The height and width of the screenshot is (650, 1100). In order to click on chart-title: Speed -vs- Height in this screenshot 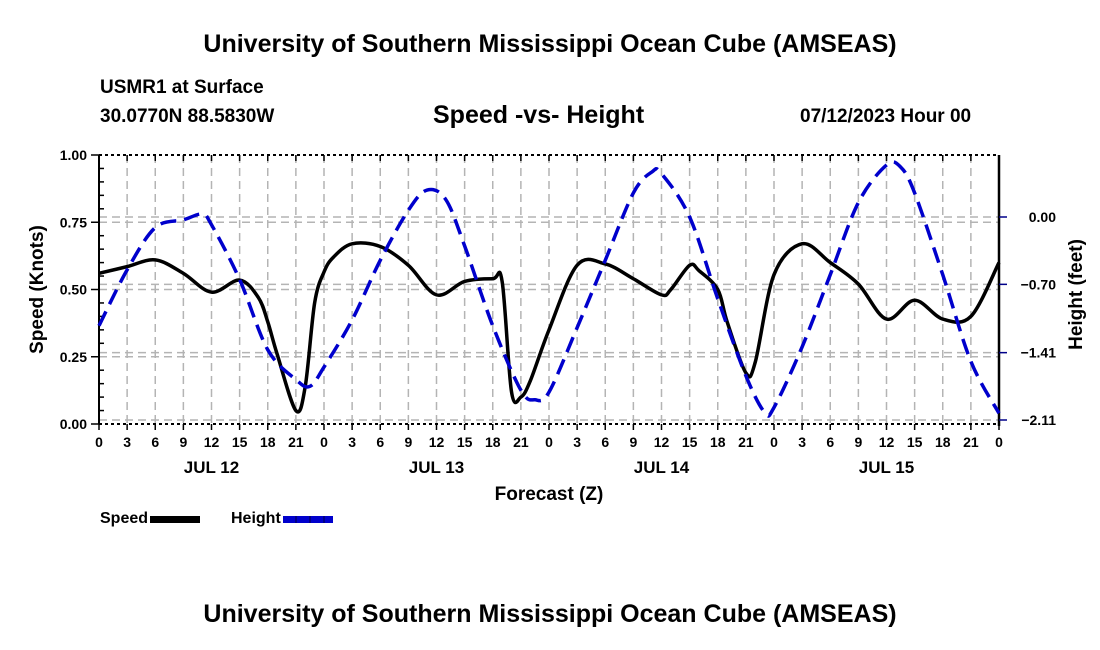, I will do `click(539, 115)`.